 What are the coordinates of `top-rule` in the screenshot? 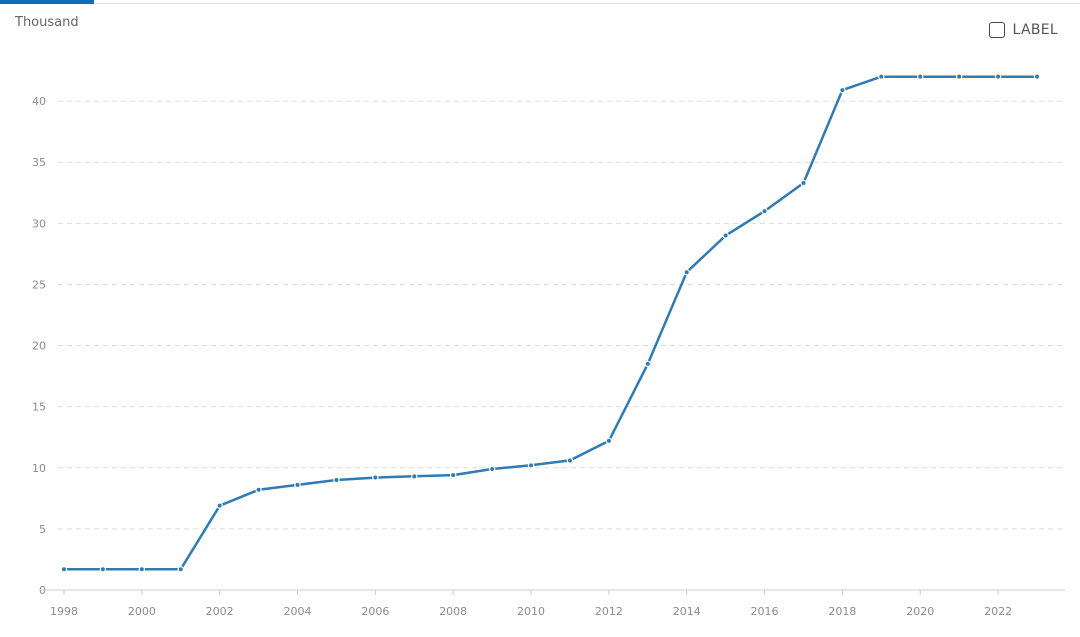 It's located at (540, 2).